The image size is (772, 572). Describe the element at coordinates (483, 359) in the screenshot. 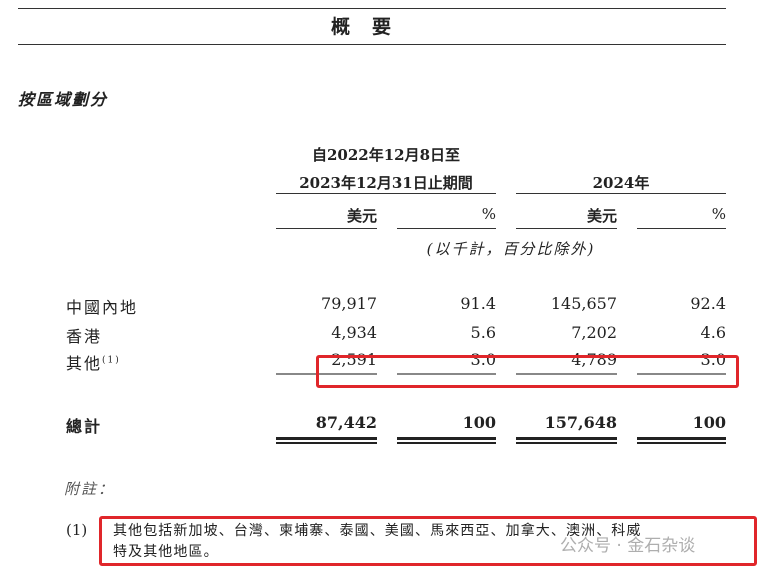

I see `cell-2023-pct: 3.0` at that location.